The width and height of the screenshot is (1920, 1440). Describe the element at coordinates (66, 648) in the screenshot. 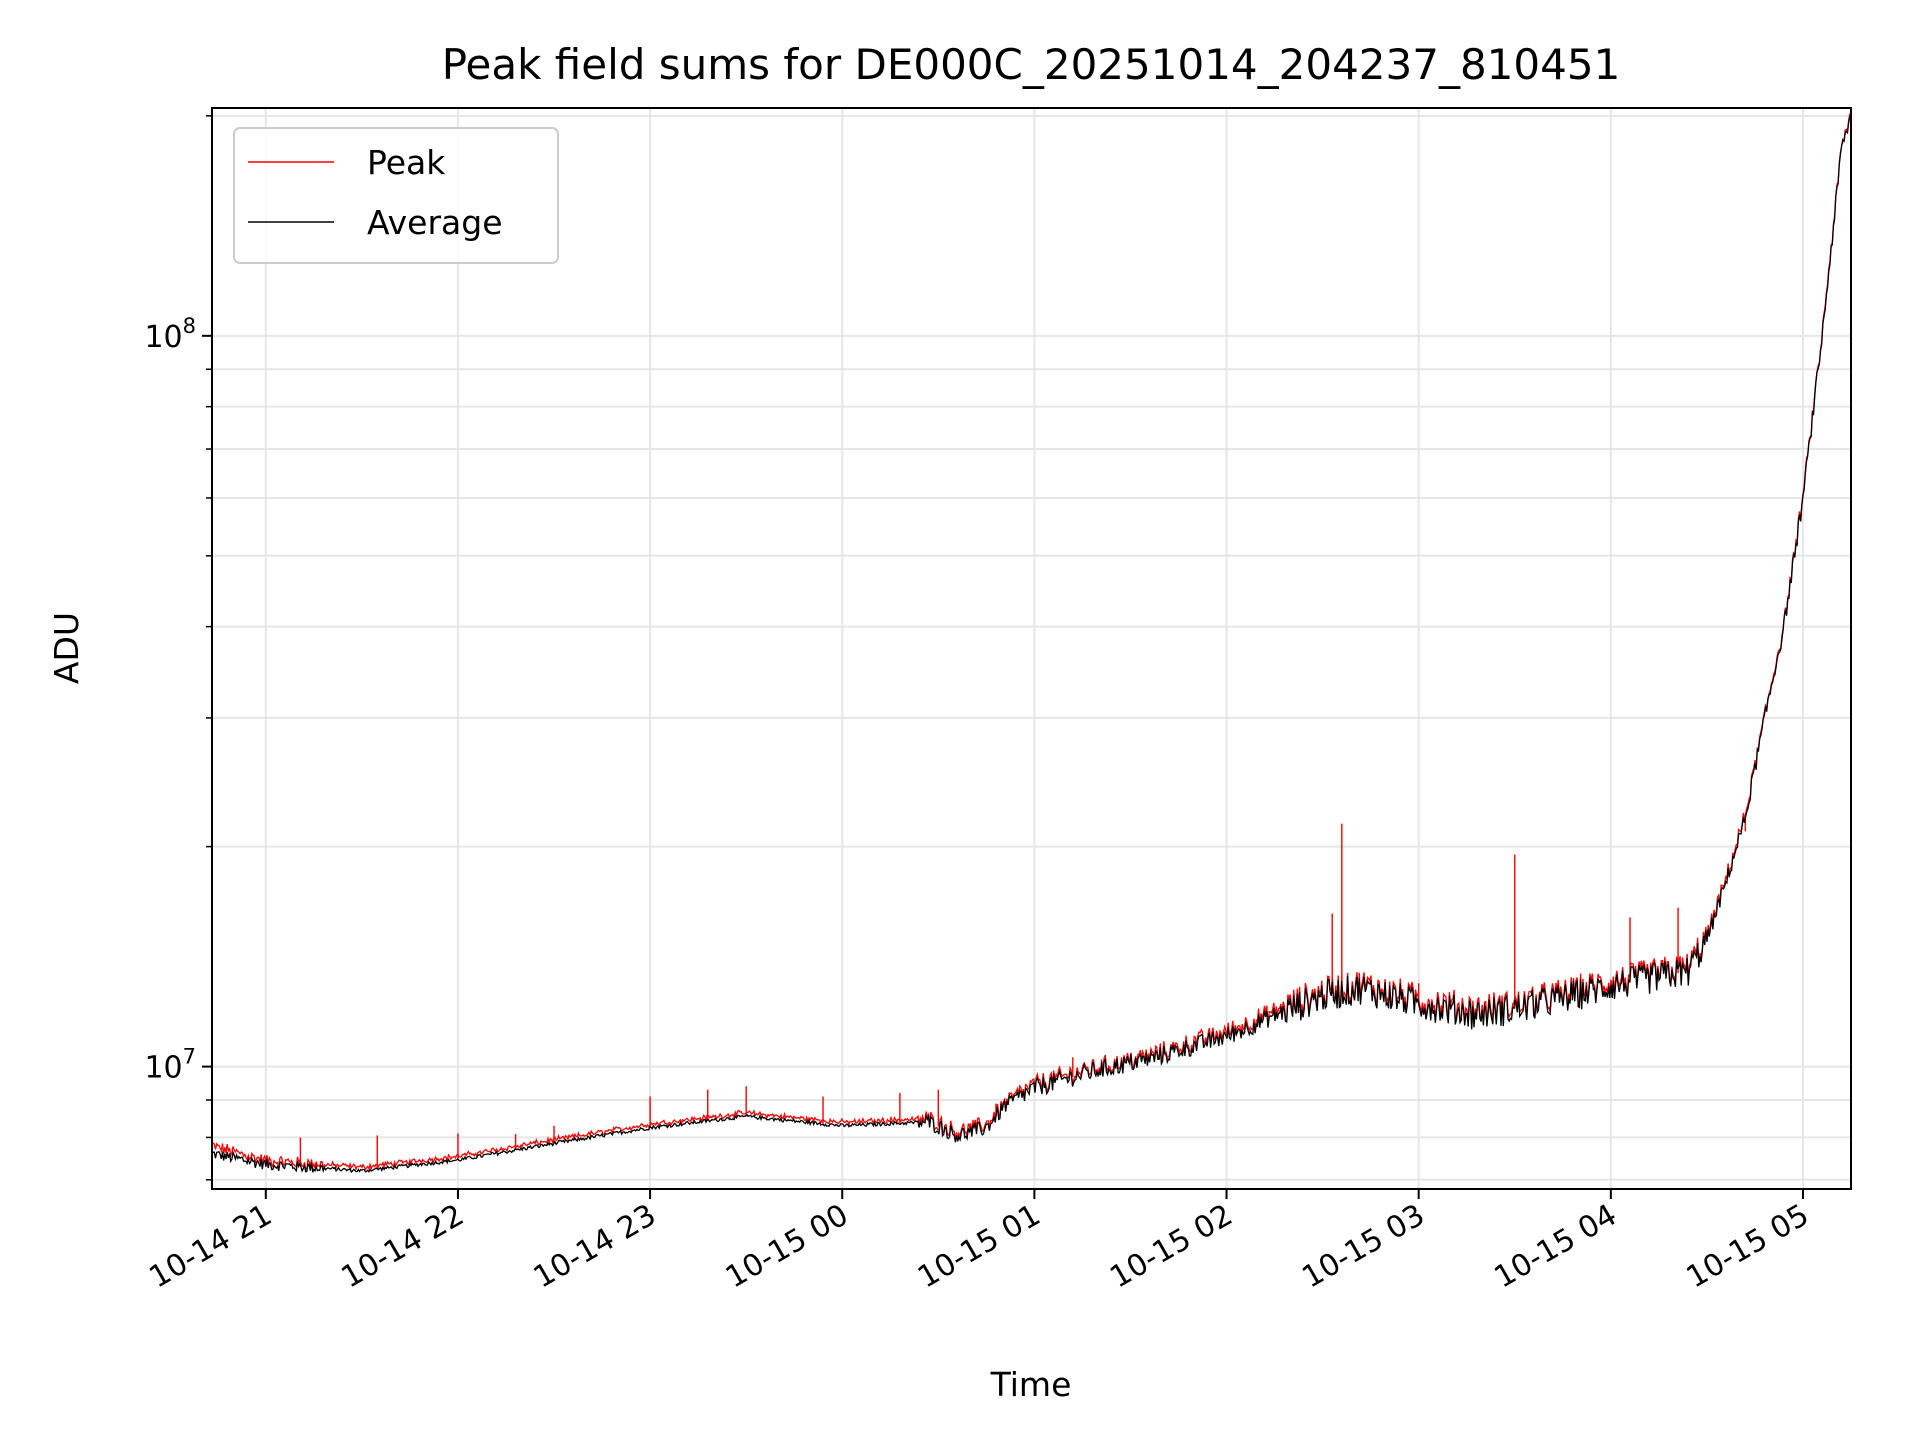

I see `y-axis-label: ADU` at that location.